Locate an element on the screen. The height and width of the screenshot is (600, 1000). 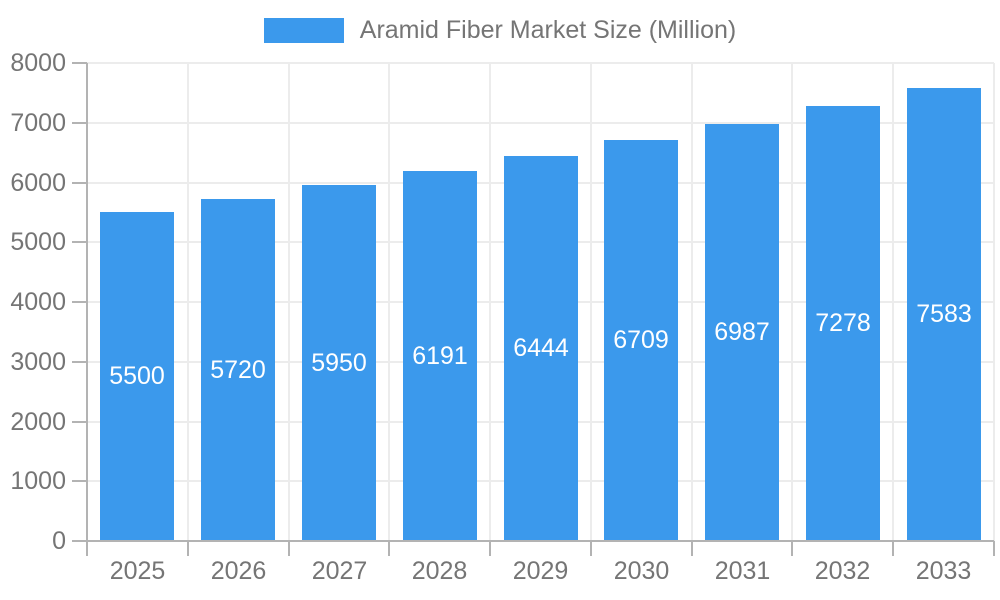
x-axis-tick-label: 2033 is located at coordinates (943, 571).